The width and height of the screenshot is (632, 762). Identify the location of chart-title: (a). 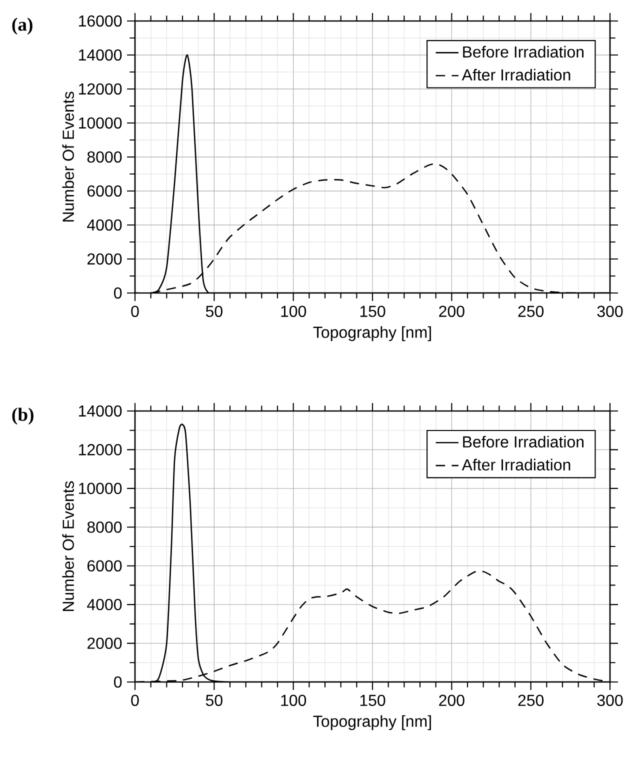
(22, 26).